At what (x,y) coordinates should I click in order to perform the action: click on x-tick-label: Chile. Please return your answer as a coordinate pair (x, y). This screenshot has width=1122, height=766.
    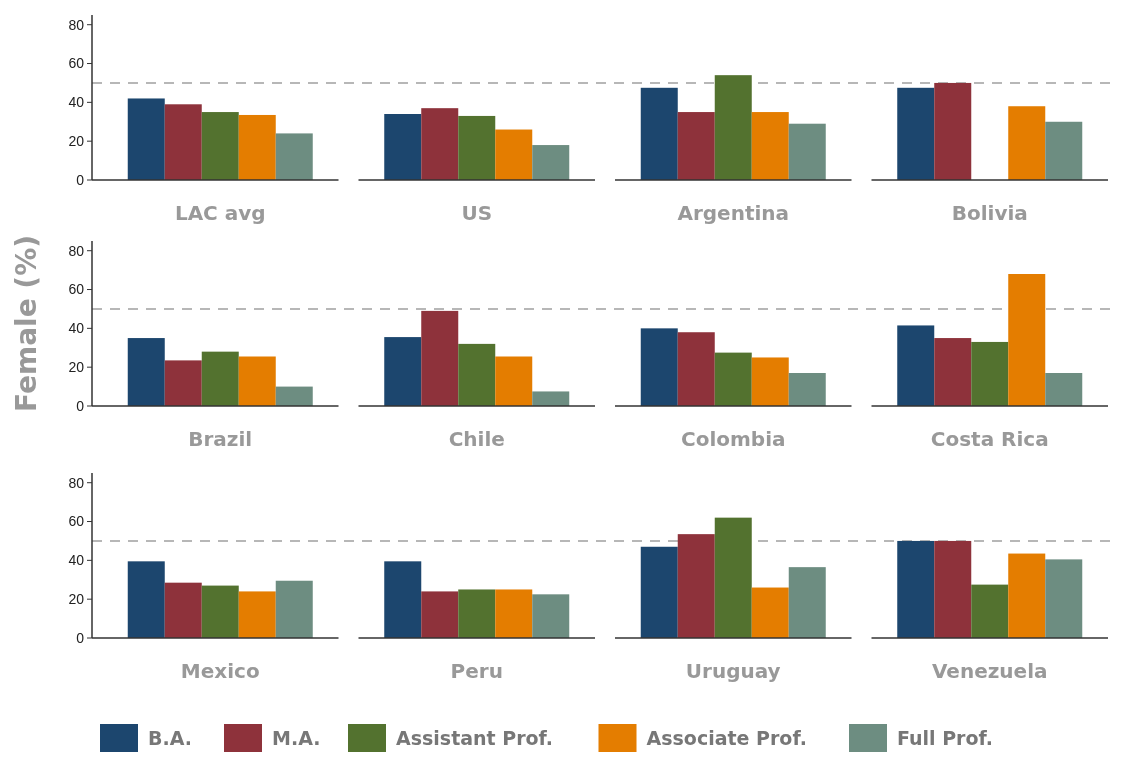
    Looking at the image, I should click on (476, 439).